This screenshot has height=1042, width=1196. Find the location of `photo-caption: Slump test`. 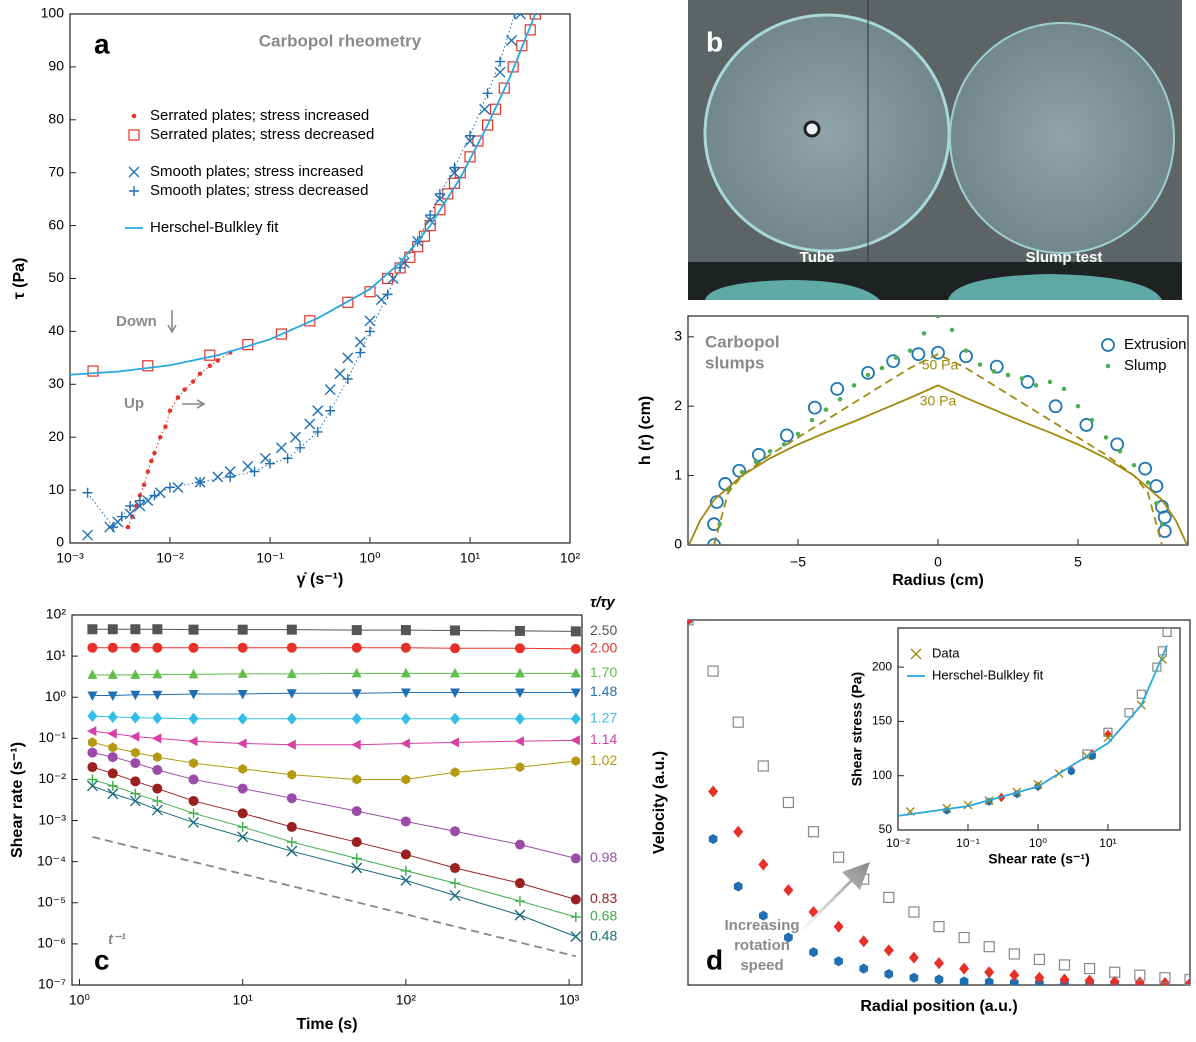

photo-caption: Slump test is located at coordinates (1064, 257).